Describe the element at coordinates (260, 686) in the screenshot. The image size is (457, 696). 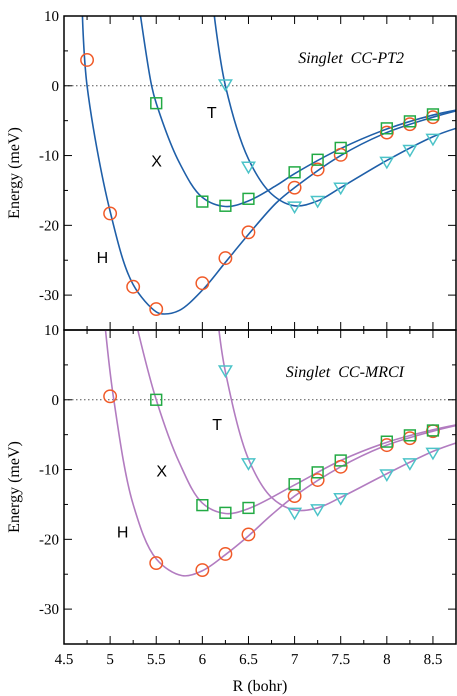
I see `x-axis-title: R (bohr)` at that location.